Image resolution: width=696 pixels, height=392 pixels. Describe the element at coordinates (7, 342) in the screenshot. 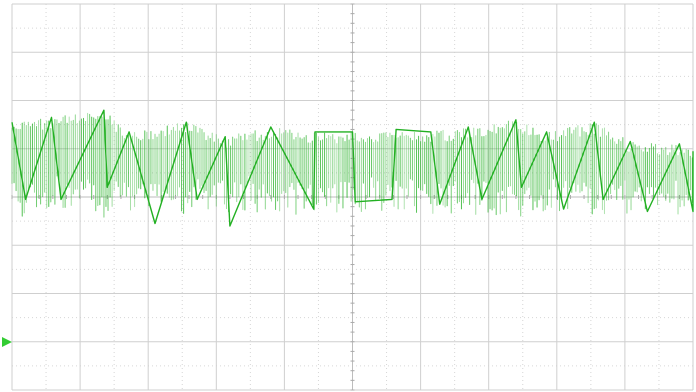

I see `channel-ground-marker` at that location.